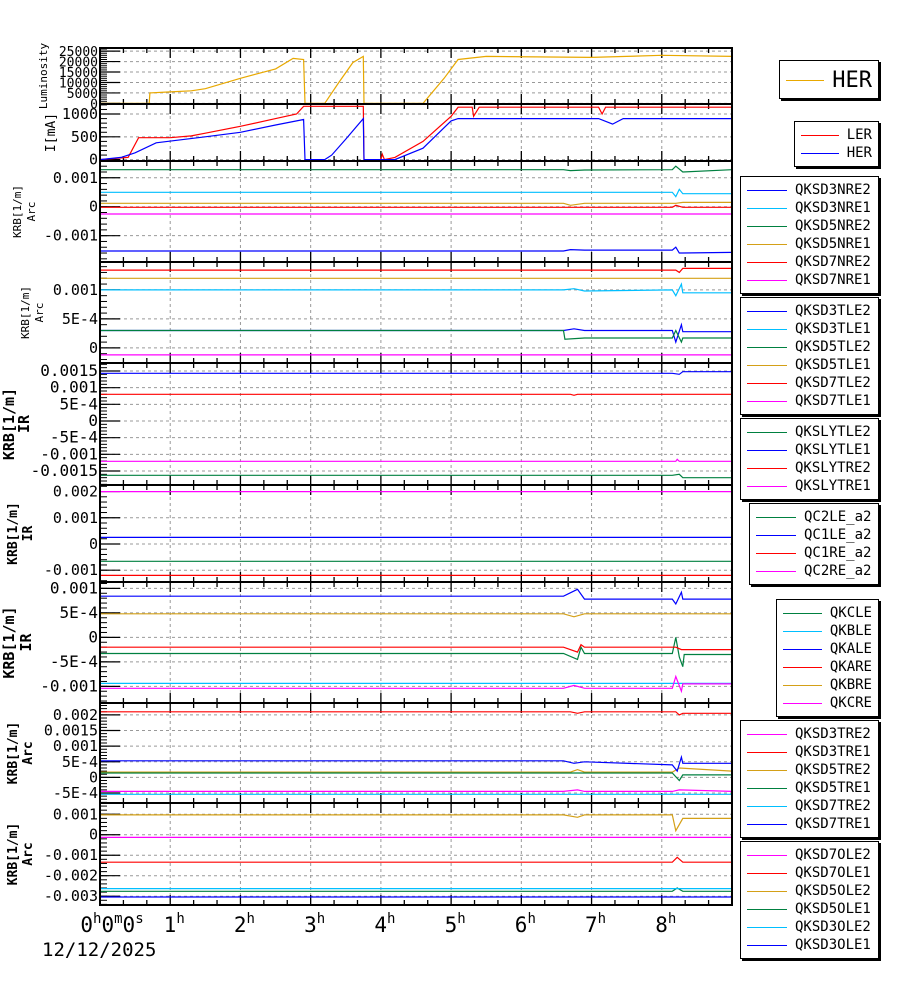 The height and width of the screenshot is (984, 900). I want to click on legend-entry: QKSD5OLE2, so click(809, 891).